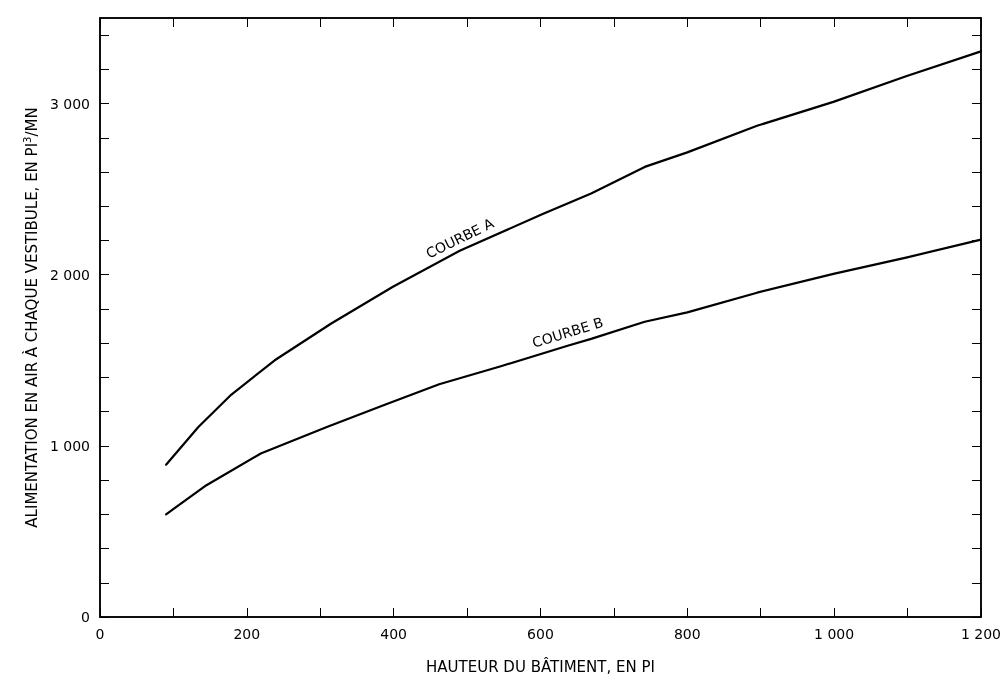 The height and width of the screenshot is (689, 1004). What do you see at coordinates (85, 617) in the screenshot?
I see `y-tick-label: 0` at bounding box center [85, 617].